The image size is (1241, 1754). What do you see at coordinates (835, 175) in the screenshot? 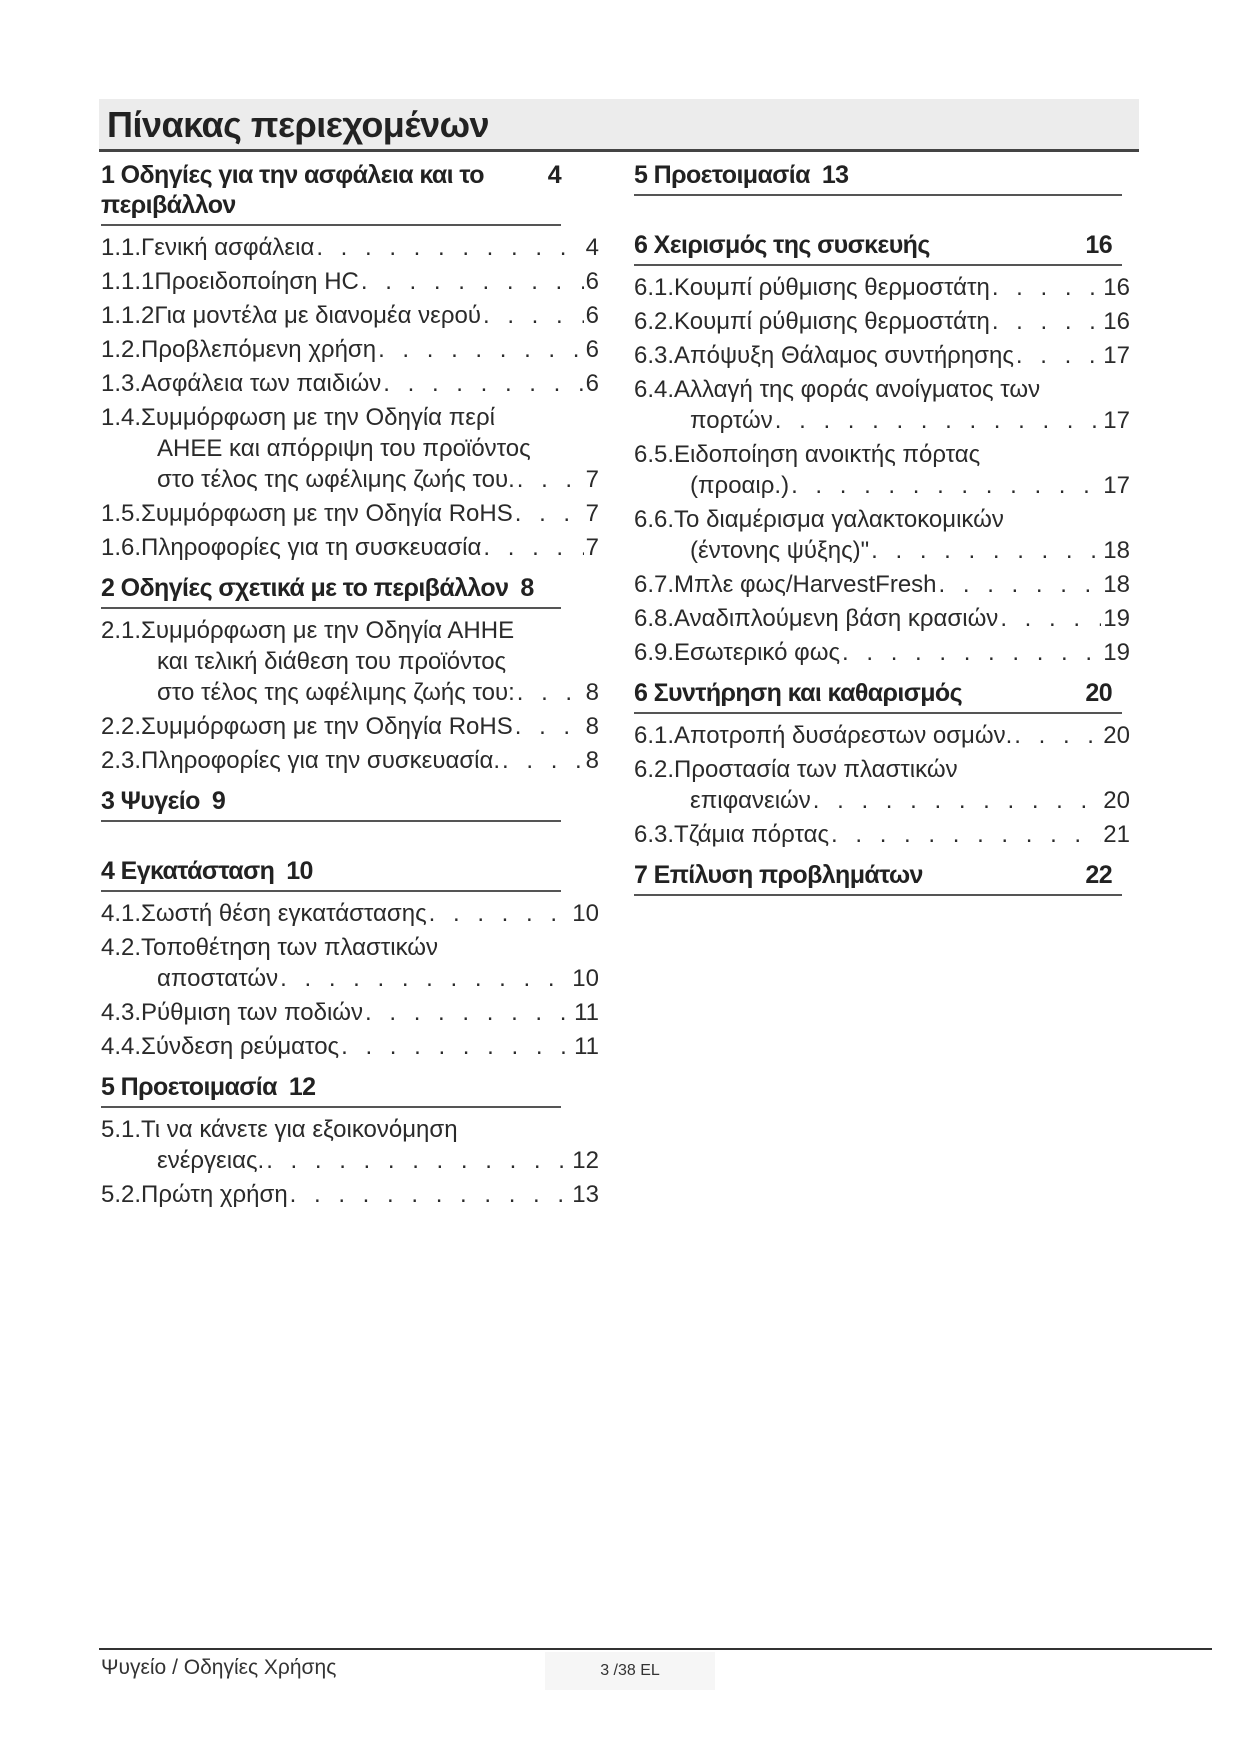
I see `section-page: 13` at bounding box center [835, 175].